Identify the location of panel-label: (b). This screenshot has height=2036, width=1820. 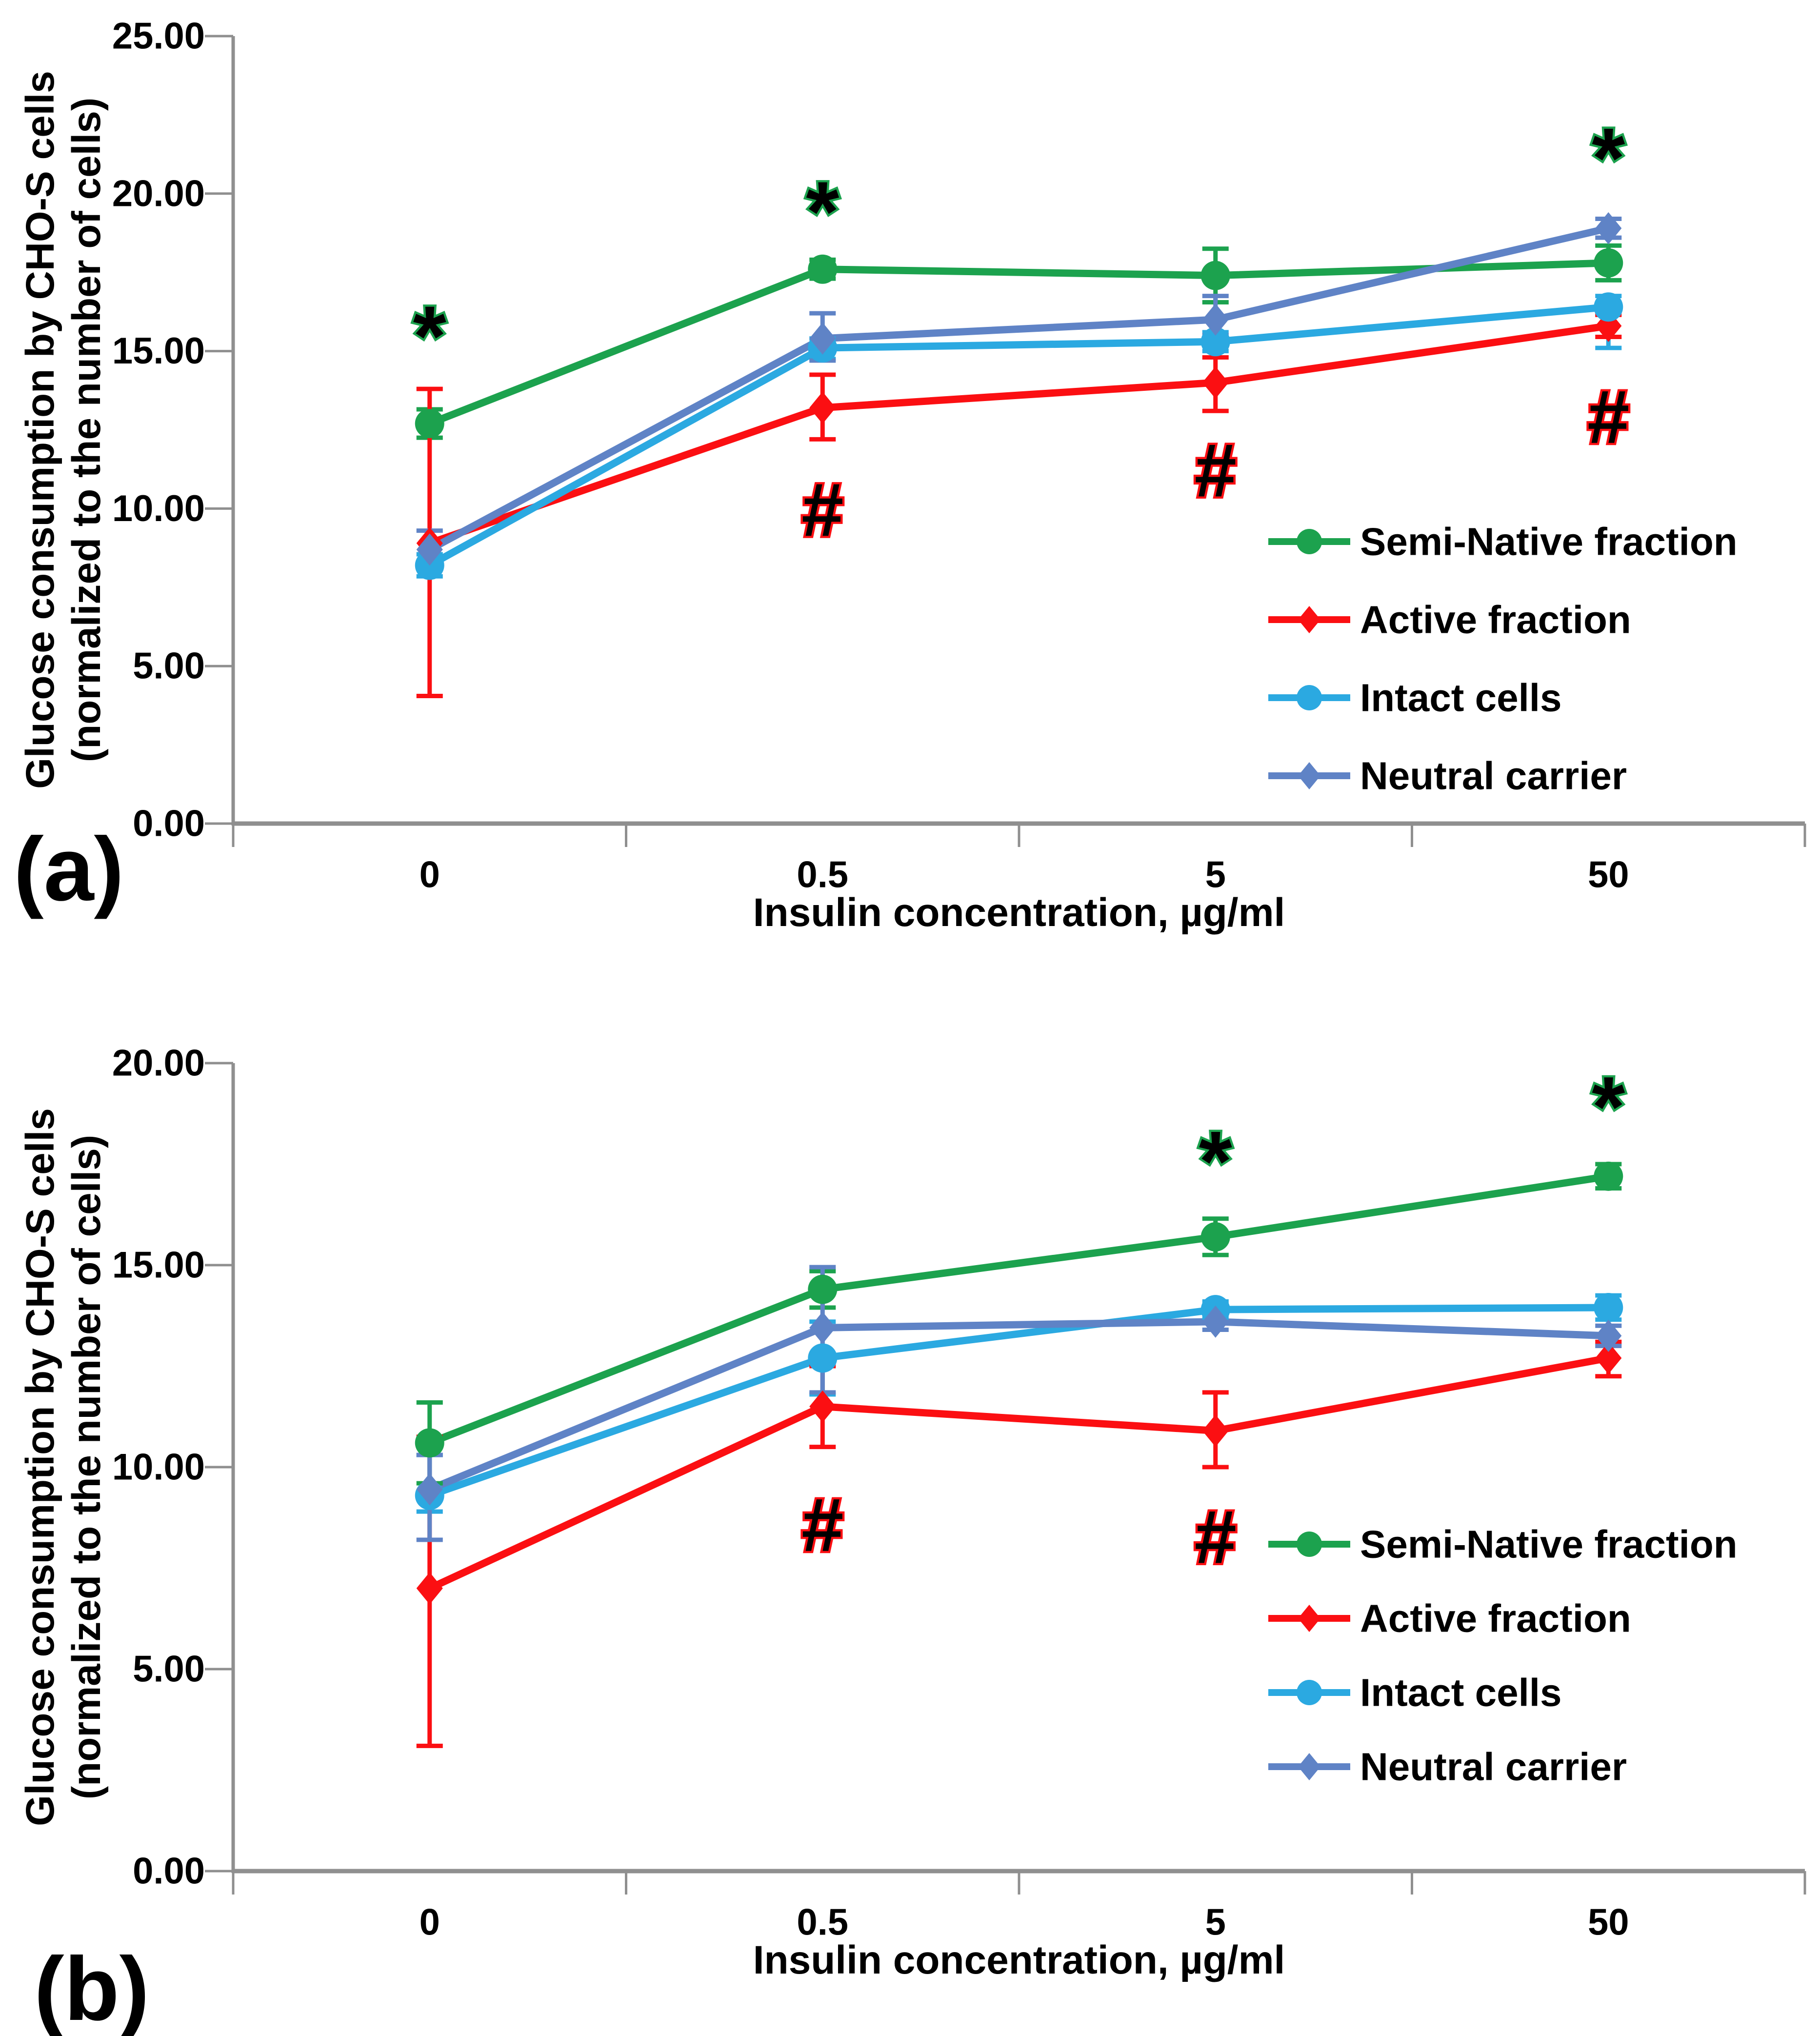
(91, 1987).